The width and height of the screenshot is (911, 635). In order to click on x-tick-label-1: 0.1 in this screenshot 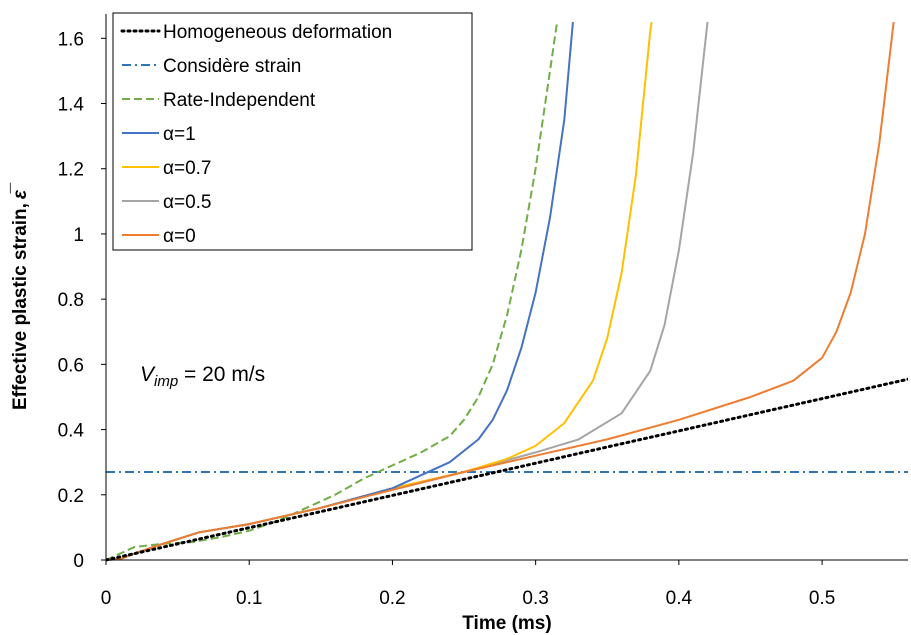, I will do `click(249, 598)`.